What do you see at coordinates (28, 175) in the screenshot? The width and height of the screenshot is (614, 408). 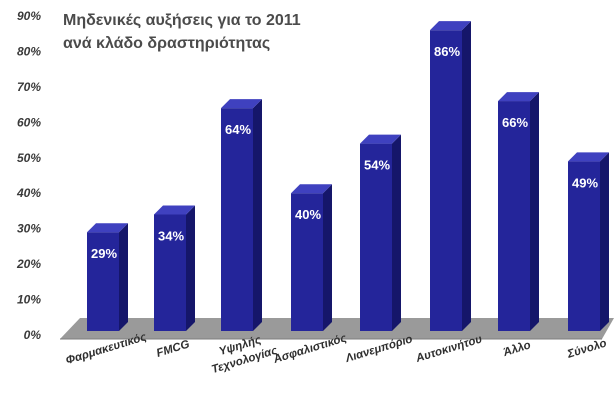 I see `y-axis: 0% 10% 20% 30% 40% 50% 60% 70% 80% 90%` at bounding box center [28, 175].